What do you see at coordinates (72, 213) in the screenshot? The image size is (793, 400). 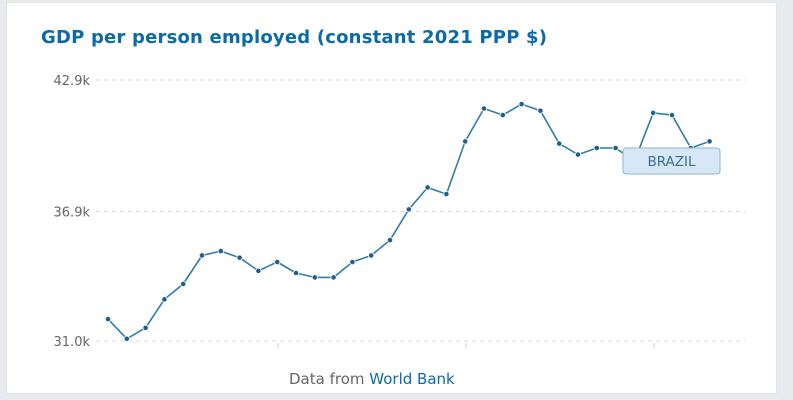 I see `y-tick-label: 36.9k` at bounding box center [72, 213].